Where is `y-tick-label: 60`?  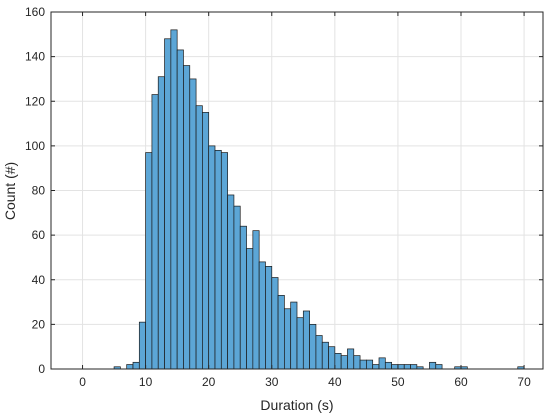 y-tick-label: 60 is located at coordinates (39, 235).